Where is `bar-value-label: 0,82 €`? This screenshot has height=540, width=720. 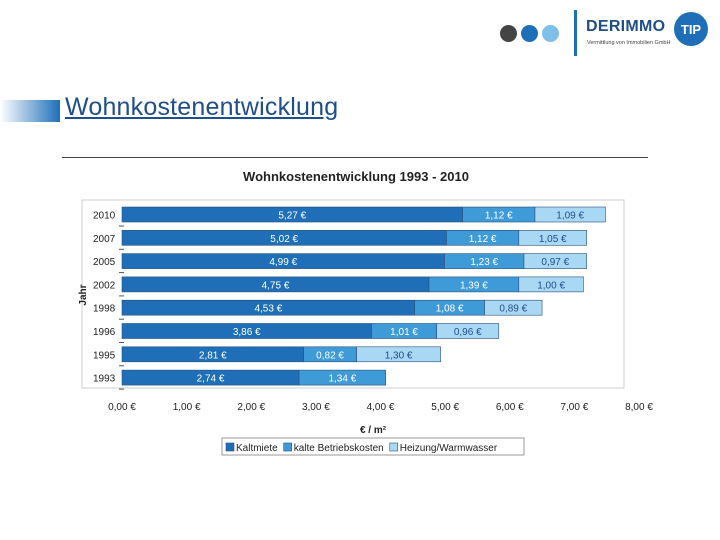 bar-value-label: 0,82 € is located at coordinates (330, 355).